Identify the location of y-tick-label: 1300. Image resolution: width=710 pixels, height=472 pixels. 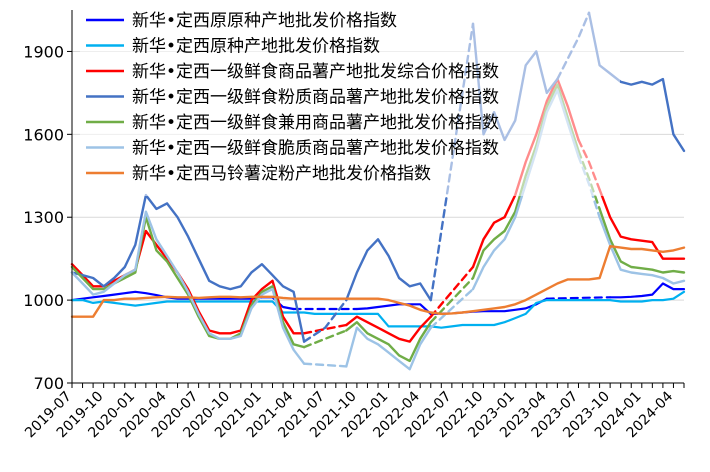
(43, 217).